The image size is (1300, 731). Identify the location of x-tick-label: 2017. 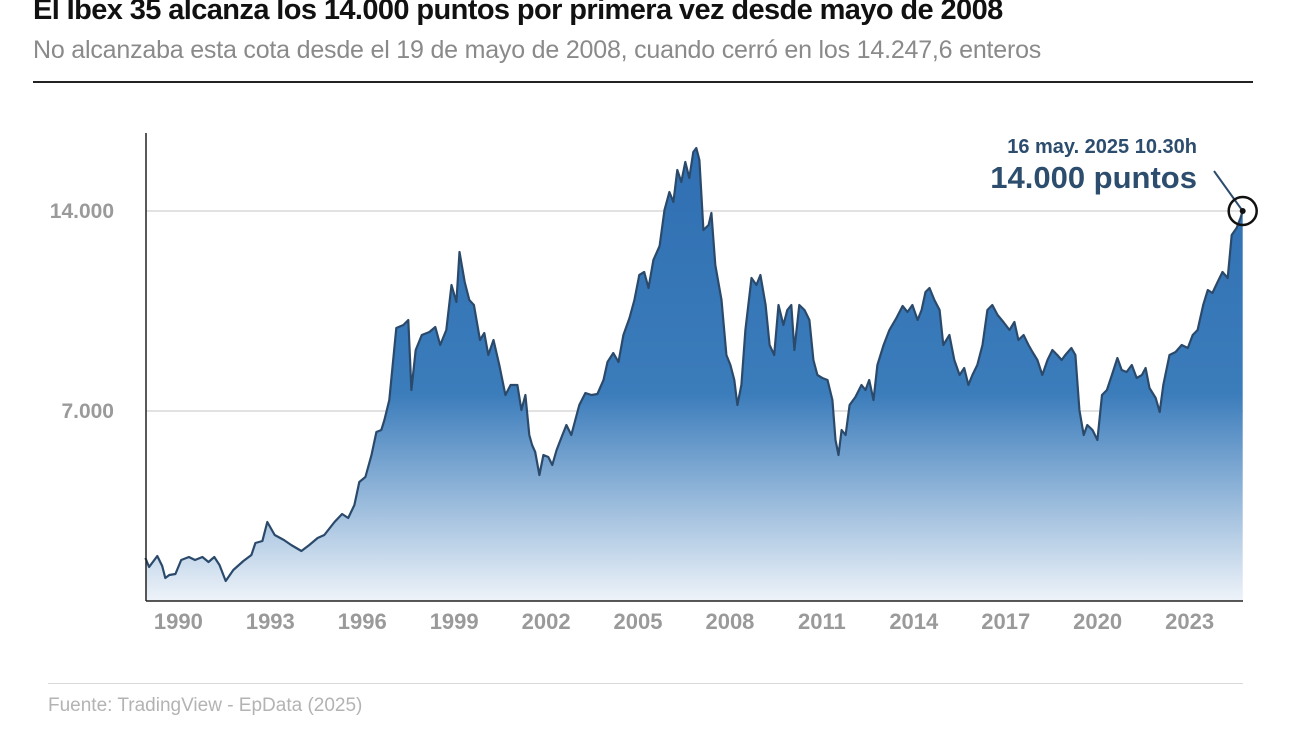
(1005, 621).